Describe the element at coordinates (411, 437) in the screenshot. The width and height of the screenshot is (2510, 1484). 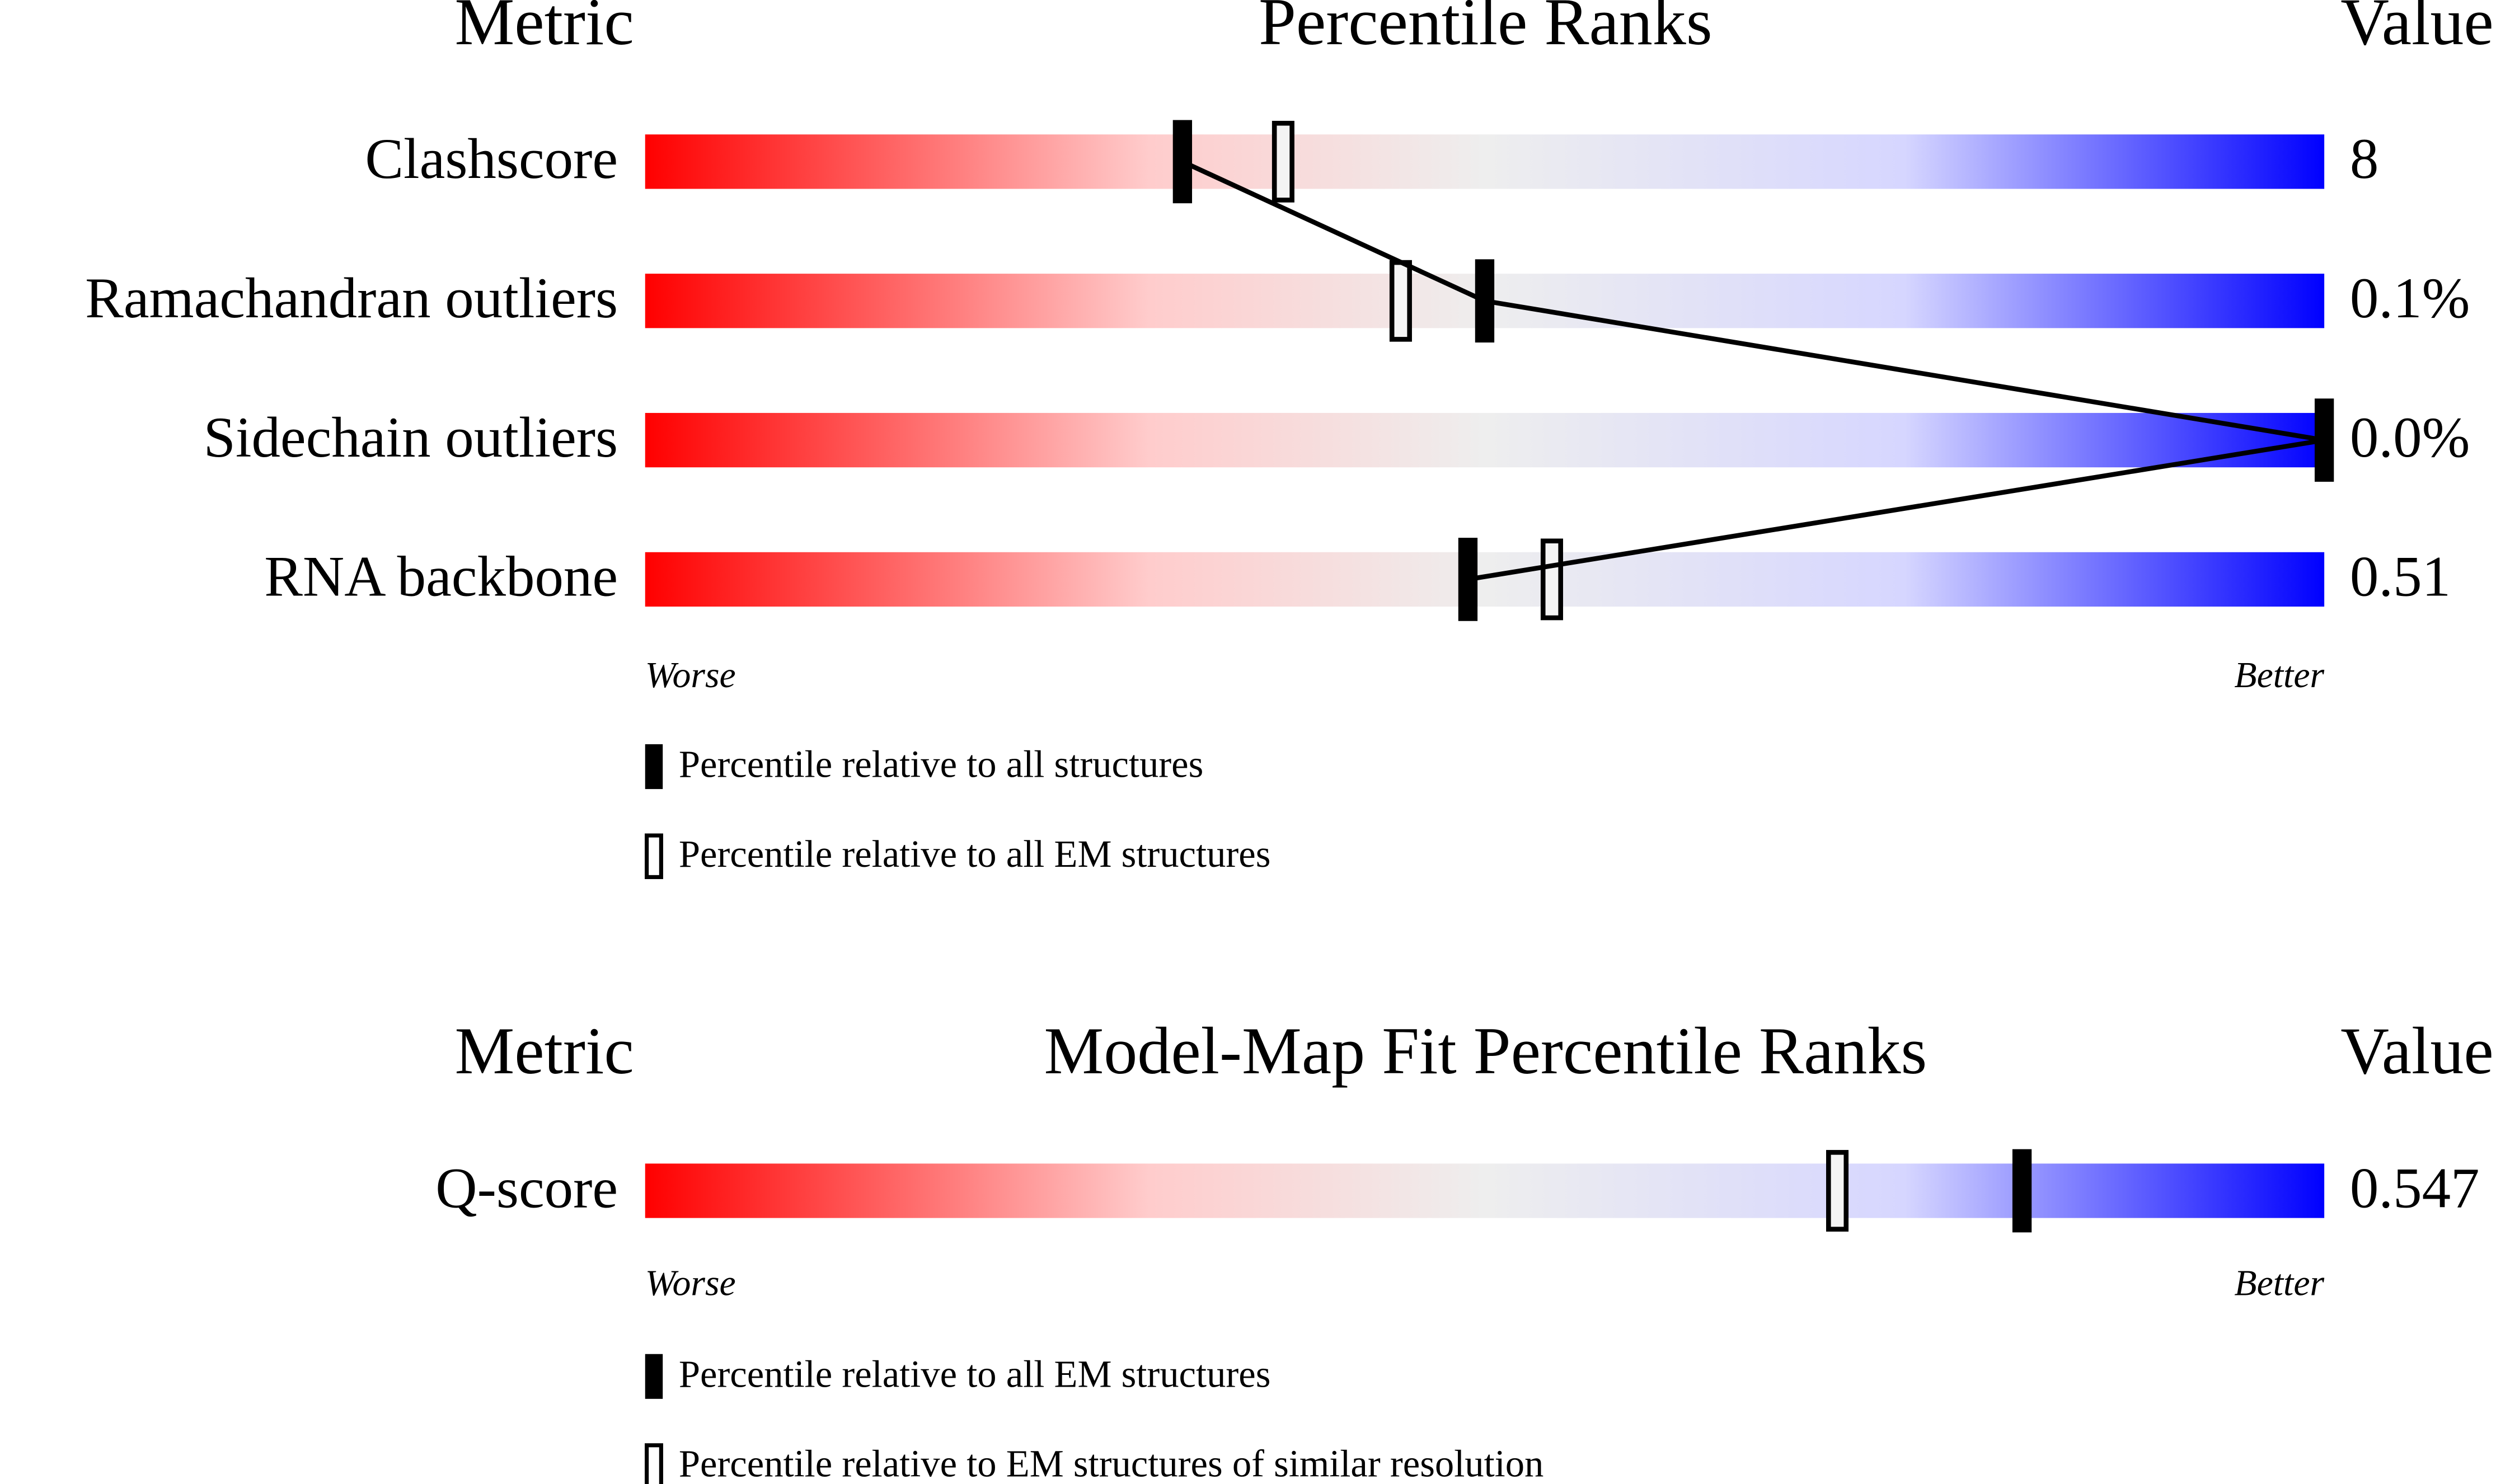
I see `metric-label: Sidechain outliers` at that location.